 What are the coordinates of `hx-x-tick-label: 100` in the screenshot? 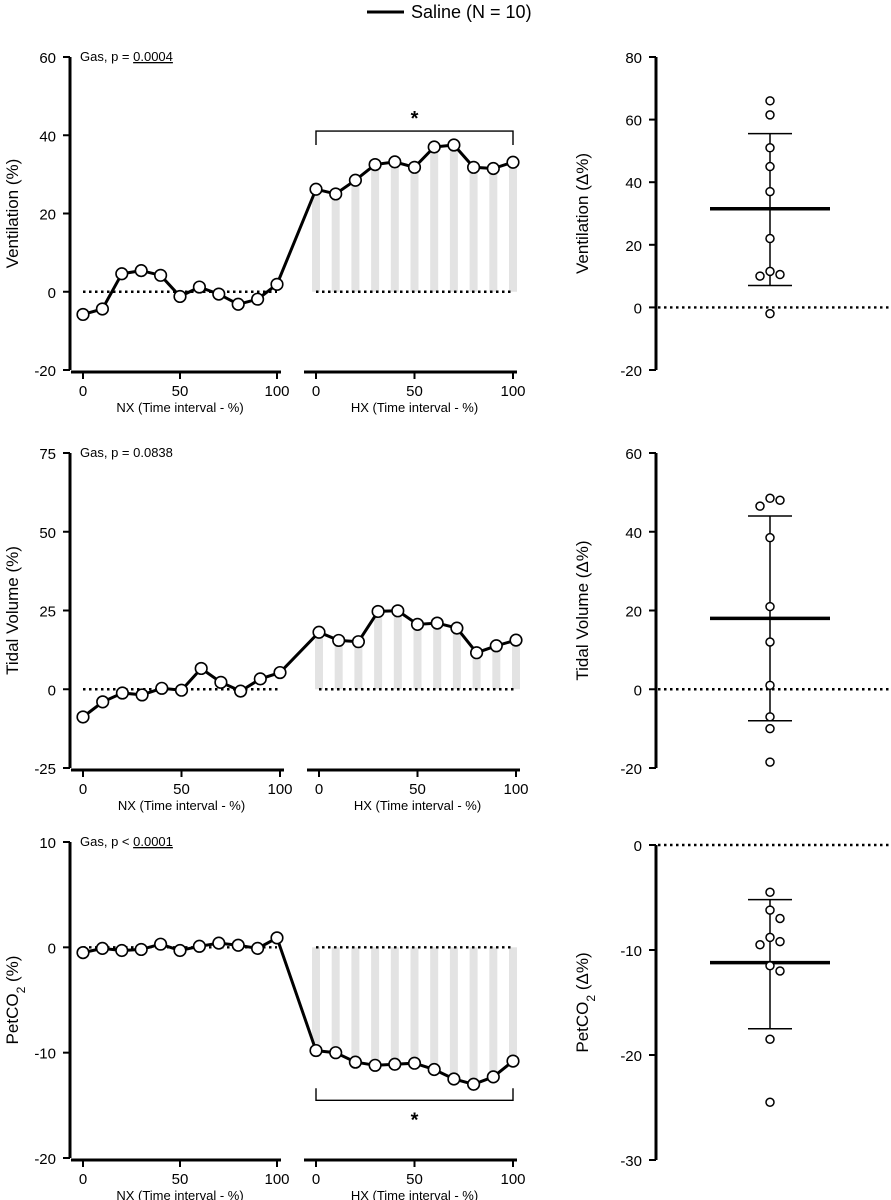 It's located at (512, 391).